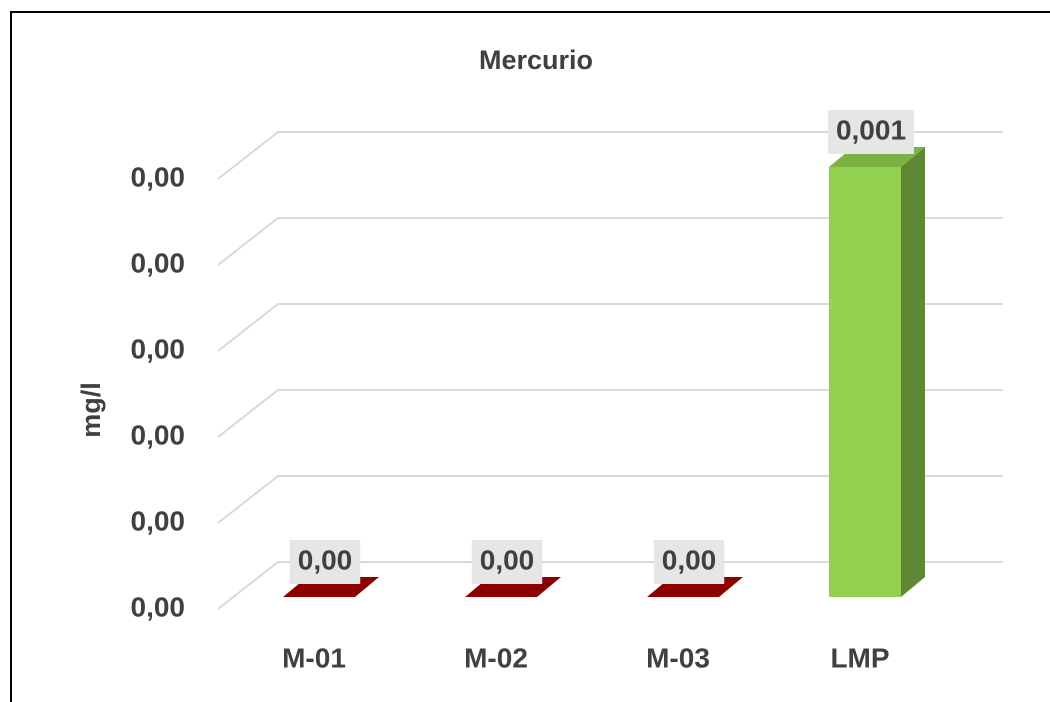 The width and height of the screenshot is (1050, 702). I want to click on bar-side, so click(913, 372).